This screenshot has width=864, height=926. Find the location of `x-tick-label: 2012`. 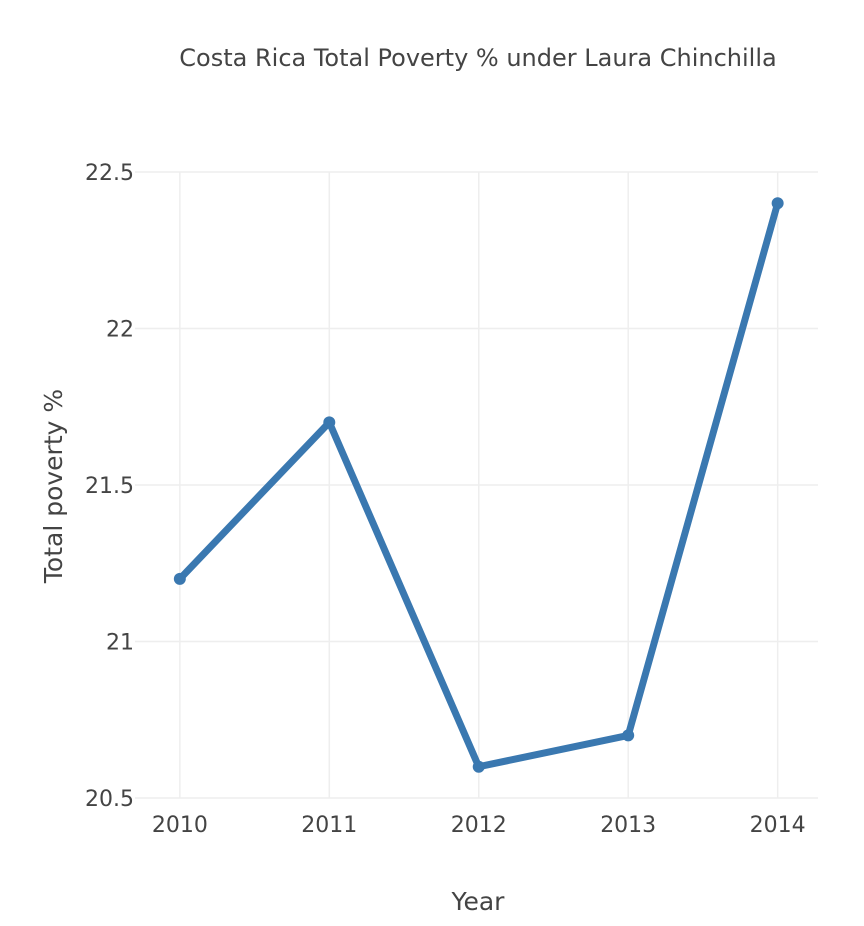

x-tick-label: 2012 is located at coordinates (479, 825).